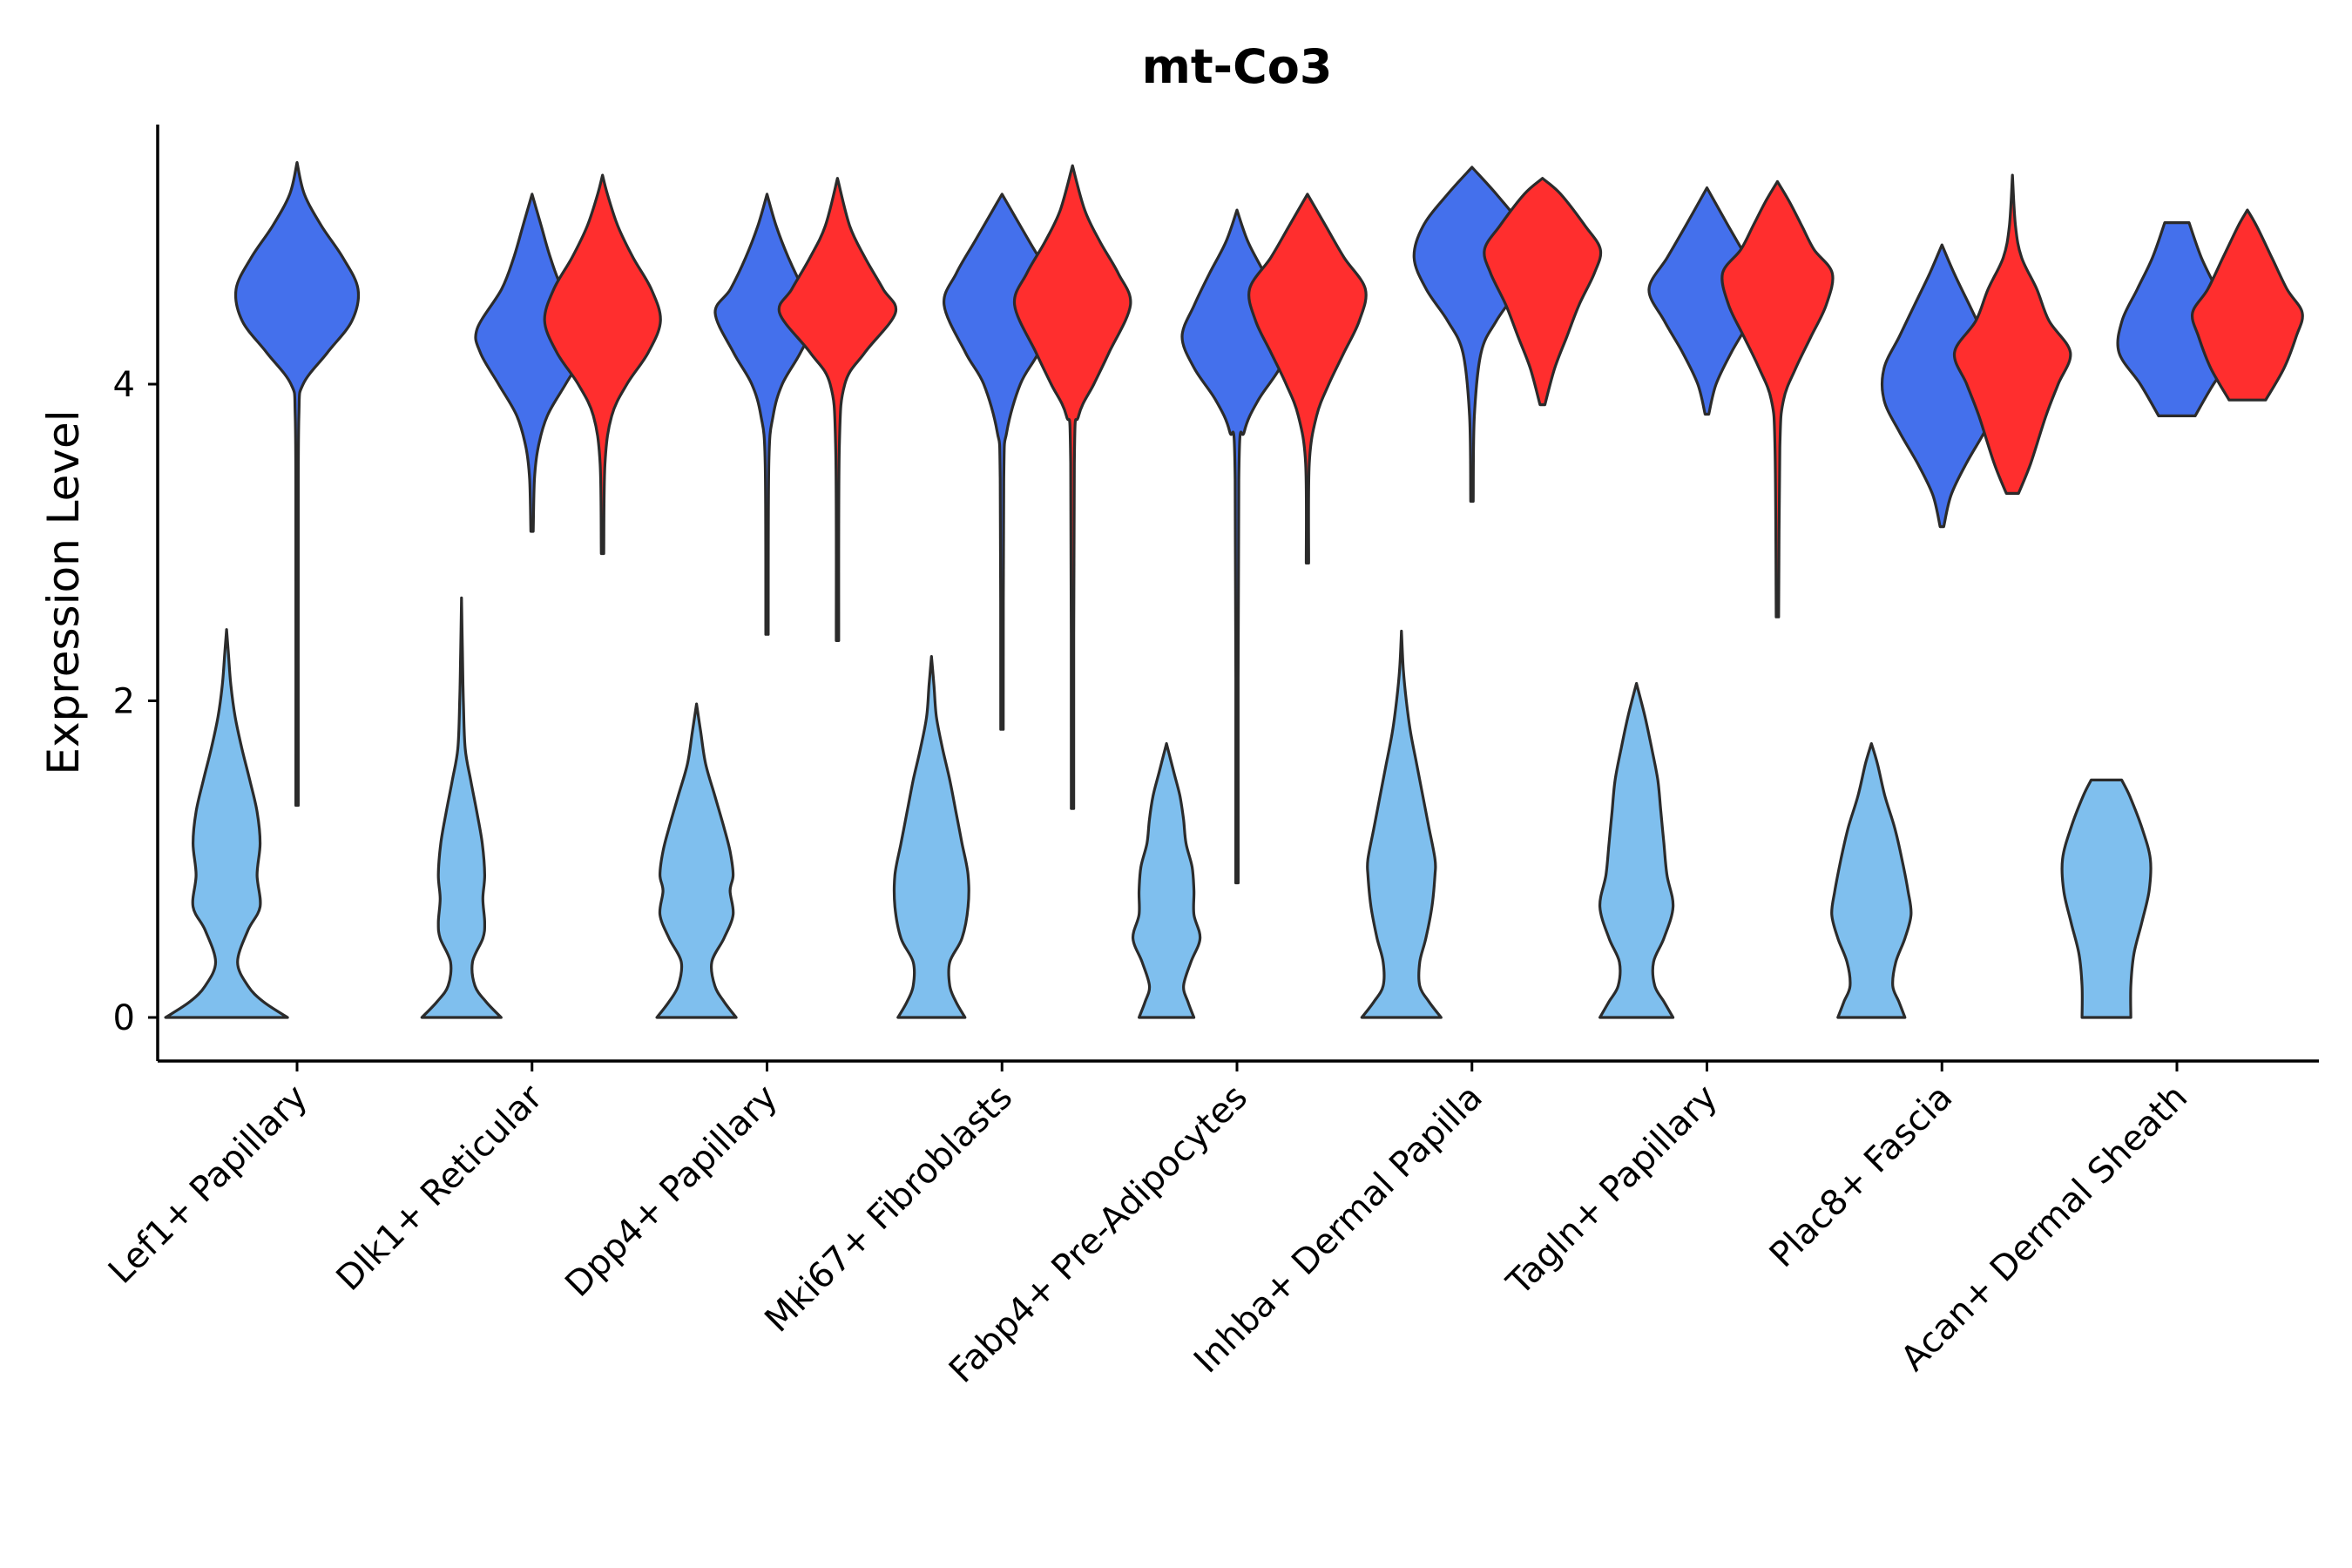 This screenshot has height=1568, width=2352. I want to click on violin-low-tagln-papillary, so click(1636, 850).